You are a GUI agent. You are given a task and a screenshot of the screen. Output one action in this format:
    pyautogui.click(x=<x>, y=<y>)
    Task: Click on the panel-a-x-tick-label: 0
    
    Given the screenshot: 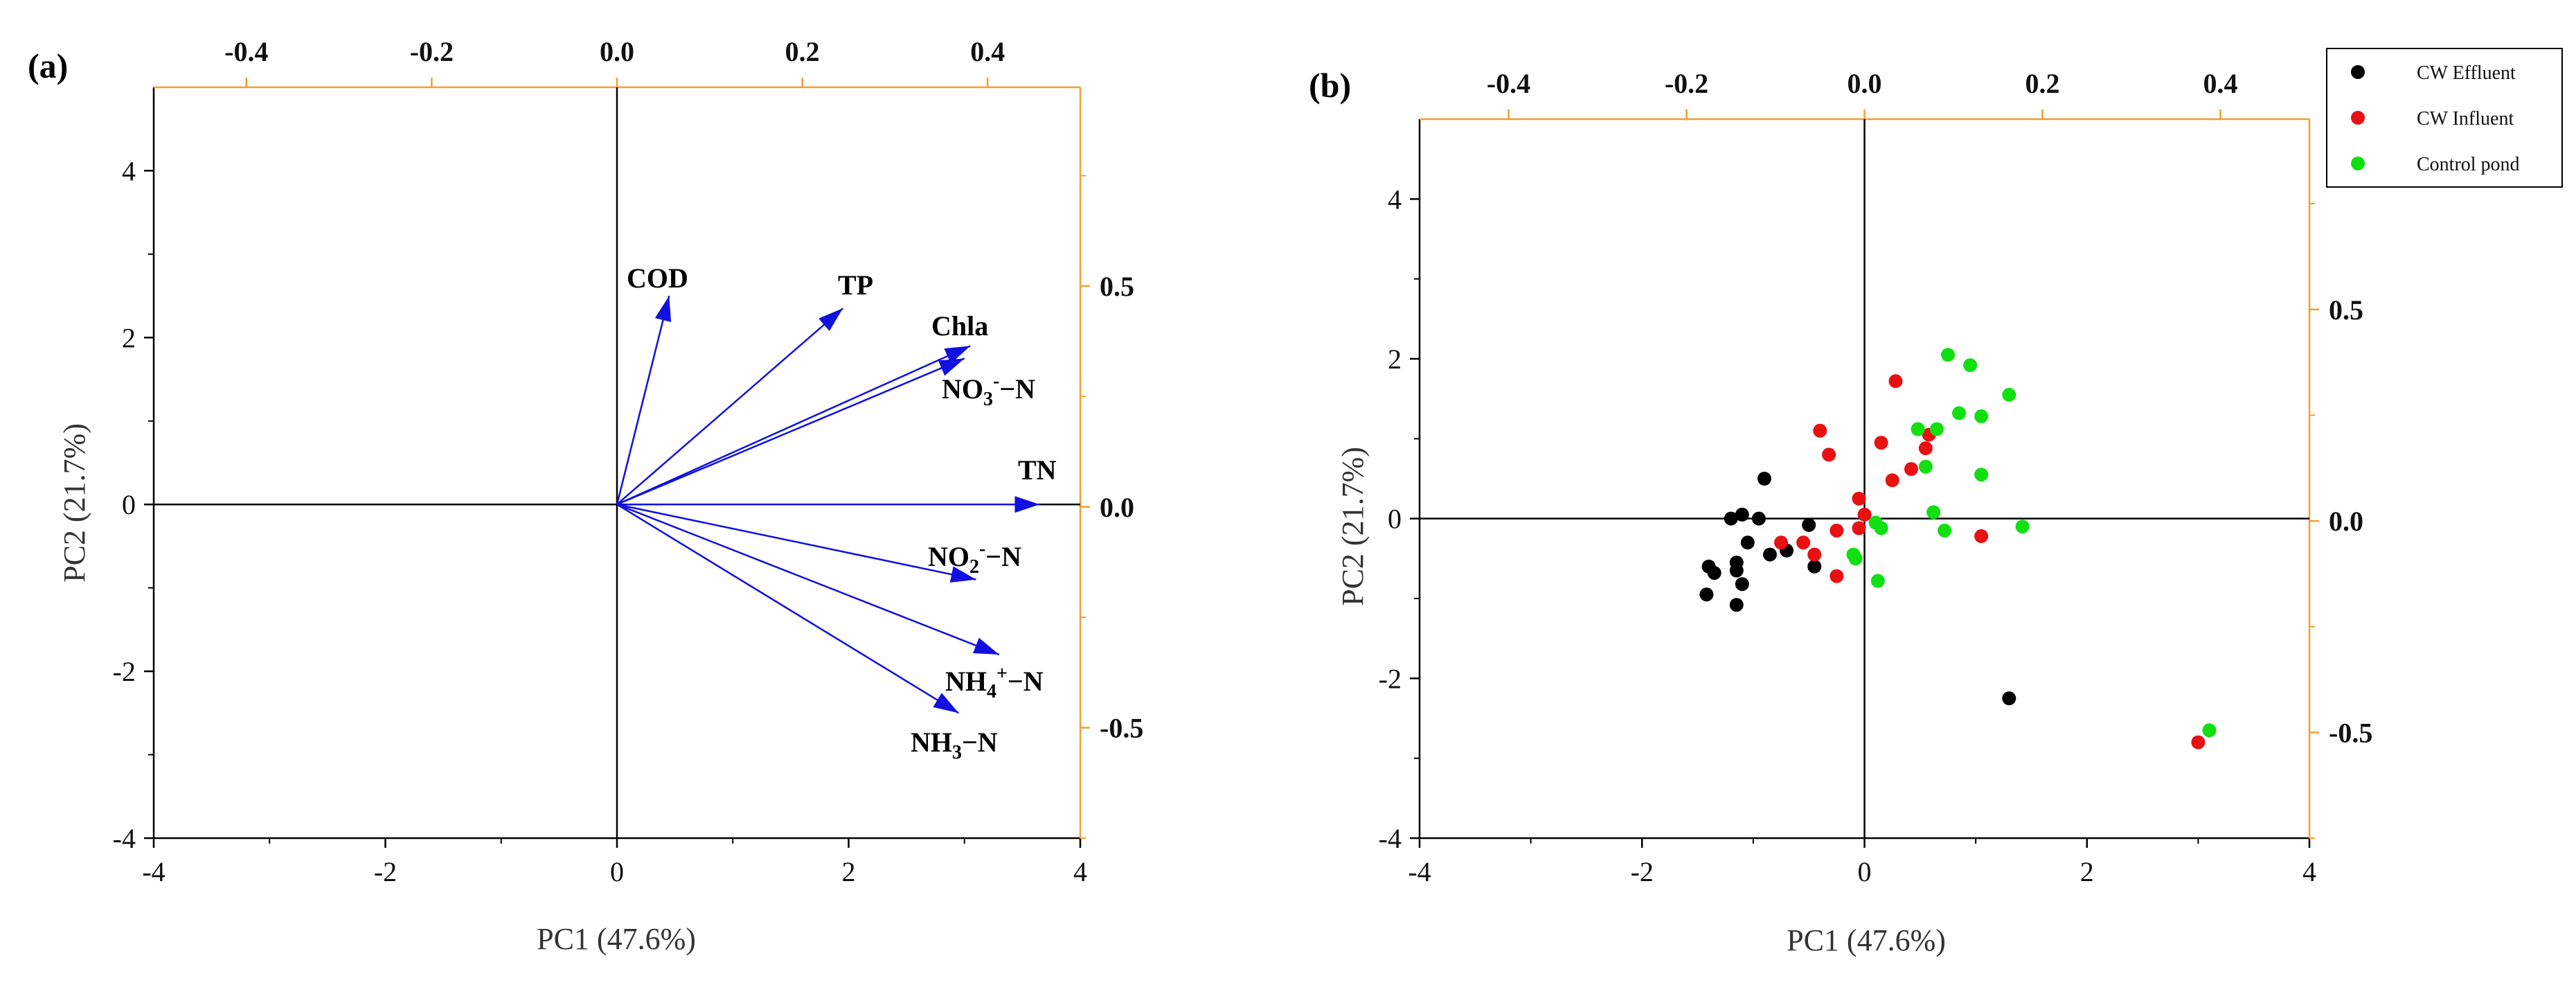 What is the action you would take?
    pyautogui.click(x=617, y=871)
    